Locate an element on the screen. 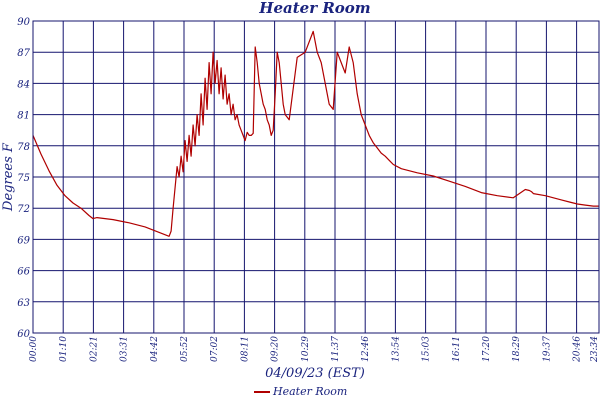 The image size is (600, 400). x-tick-label: 05:52 is located at coordinates (185, 349).